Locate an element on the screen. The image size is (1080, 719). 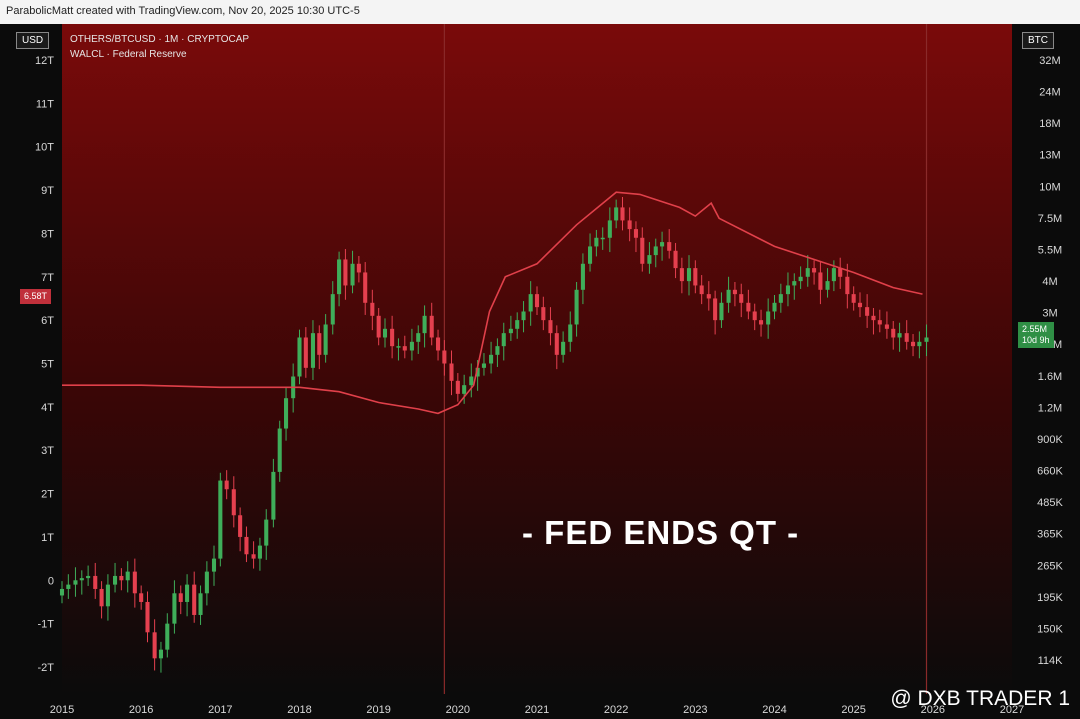
right-price-countdown: 10d 9h is located at coordinates (1036, 340).